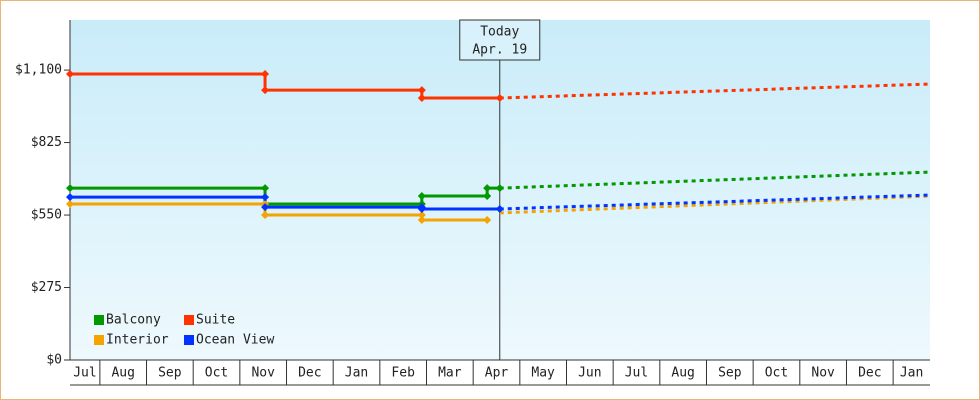 The height and width of the screenshot is (400, 980). Describe the element at coordinates (403, 373) in the screenshot. I see `x-tick-label: Feb` at that location.